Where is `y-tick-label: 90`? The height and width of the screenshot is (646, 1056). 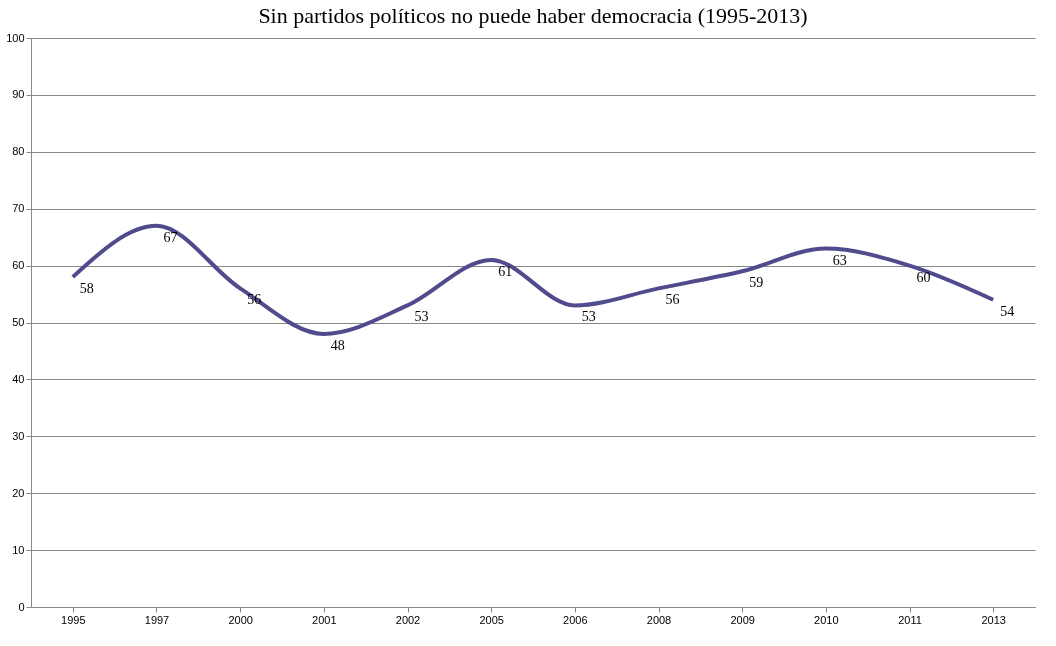 y-tick-label: 90 is located at coordinates (18, 94).